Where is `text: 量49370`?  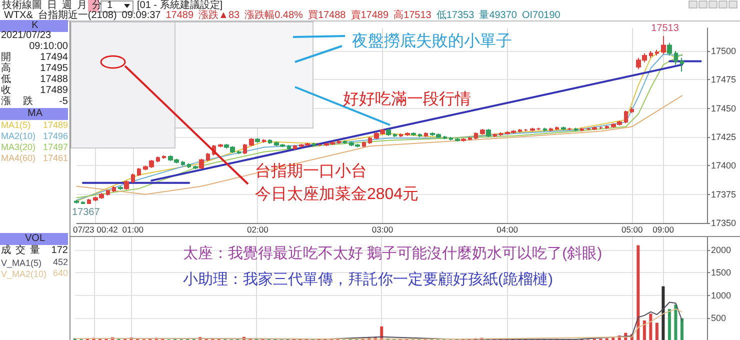
text: 量49370 is located at coordinates (498, 16).